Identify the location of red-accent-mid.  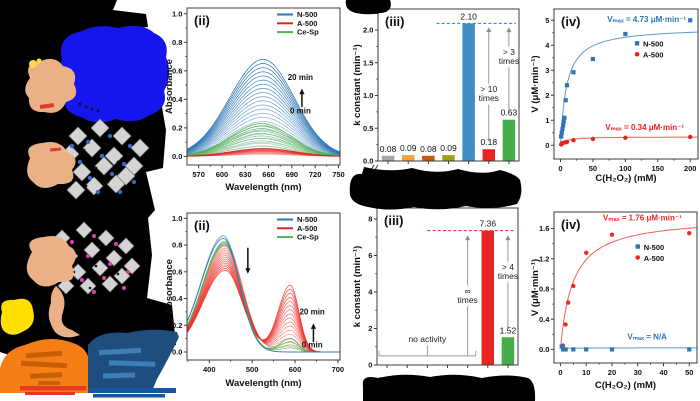
(55, 149).